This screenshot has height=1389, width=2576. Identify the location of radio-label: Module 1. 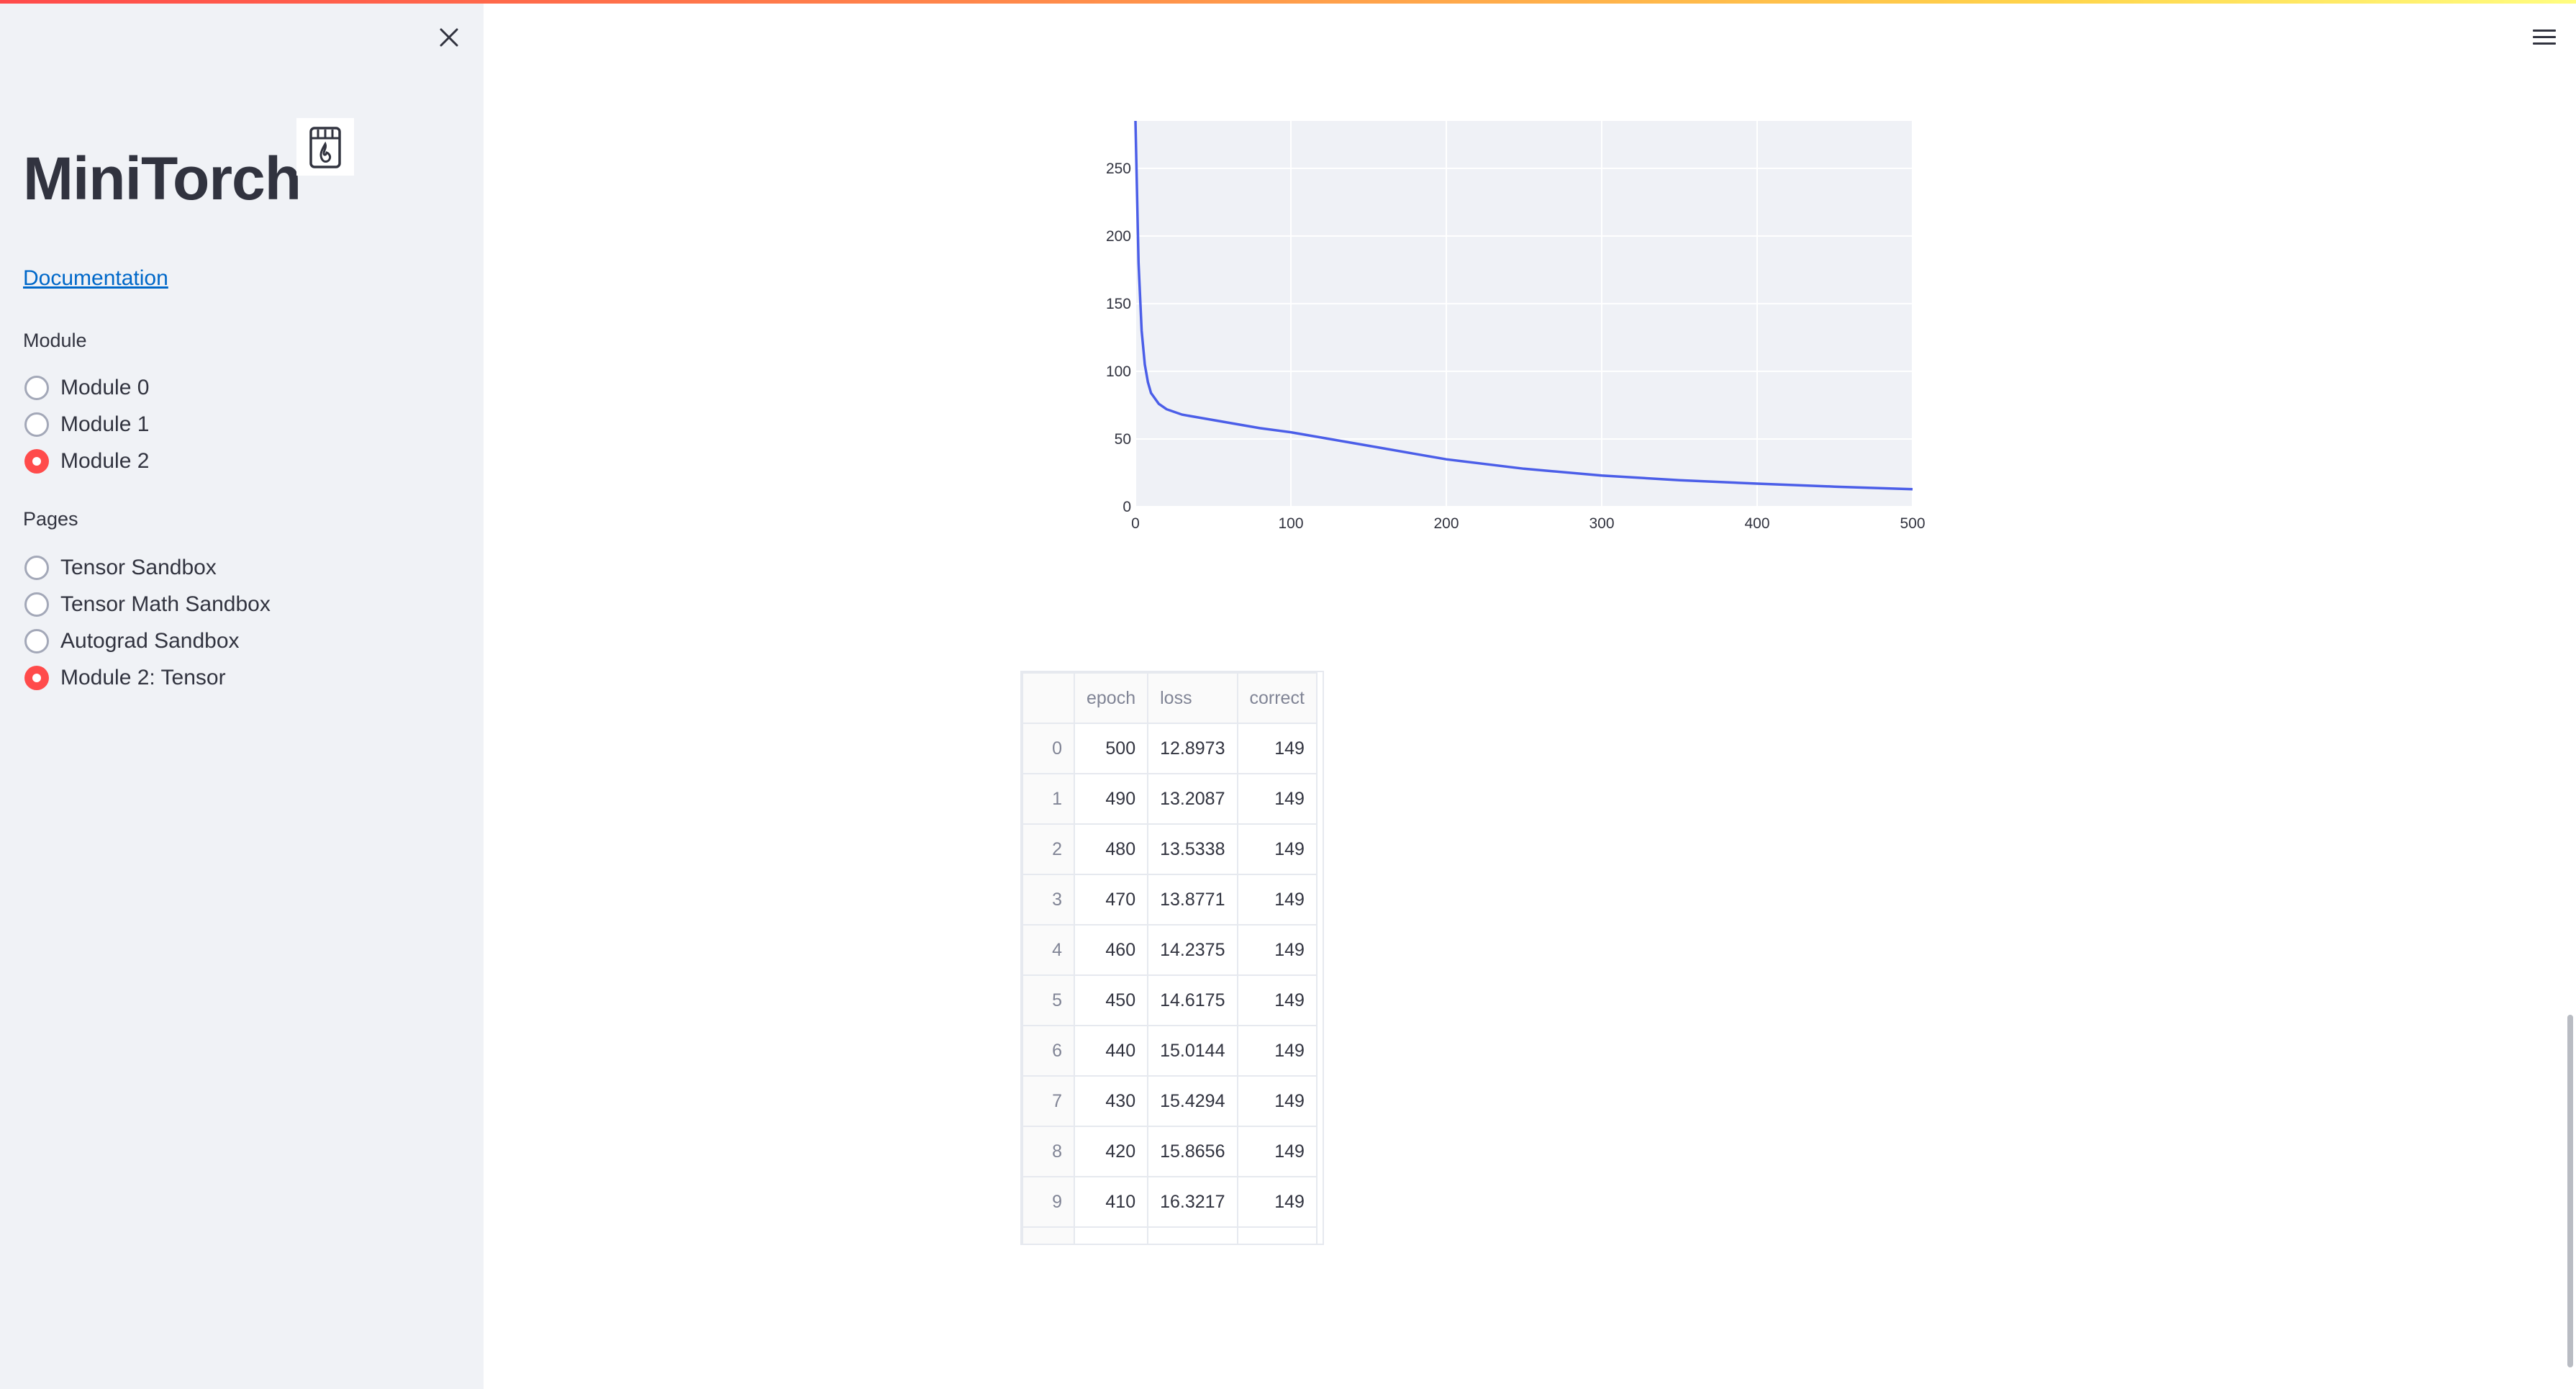
(105, 424).